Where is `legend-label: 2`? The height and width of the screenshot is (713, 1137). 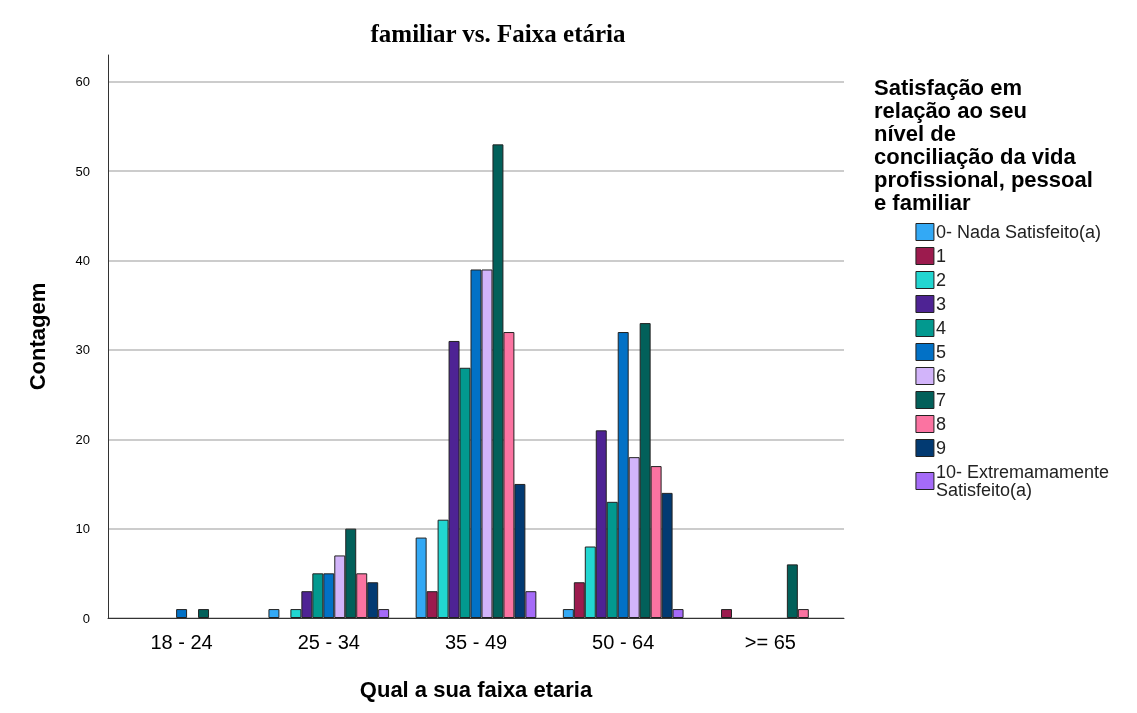
legend-label: 2 is located at coordinates (940, 280).